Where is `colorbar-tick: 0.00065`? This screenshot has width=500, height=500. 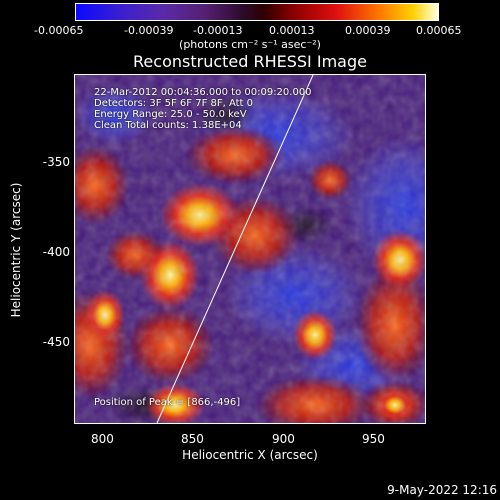 colorbar-tick: 0.00065 is located at coordinates (439, 30).